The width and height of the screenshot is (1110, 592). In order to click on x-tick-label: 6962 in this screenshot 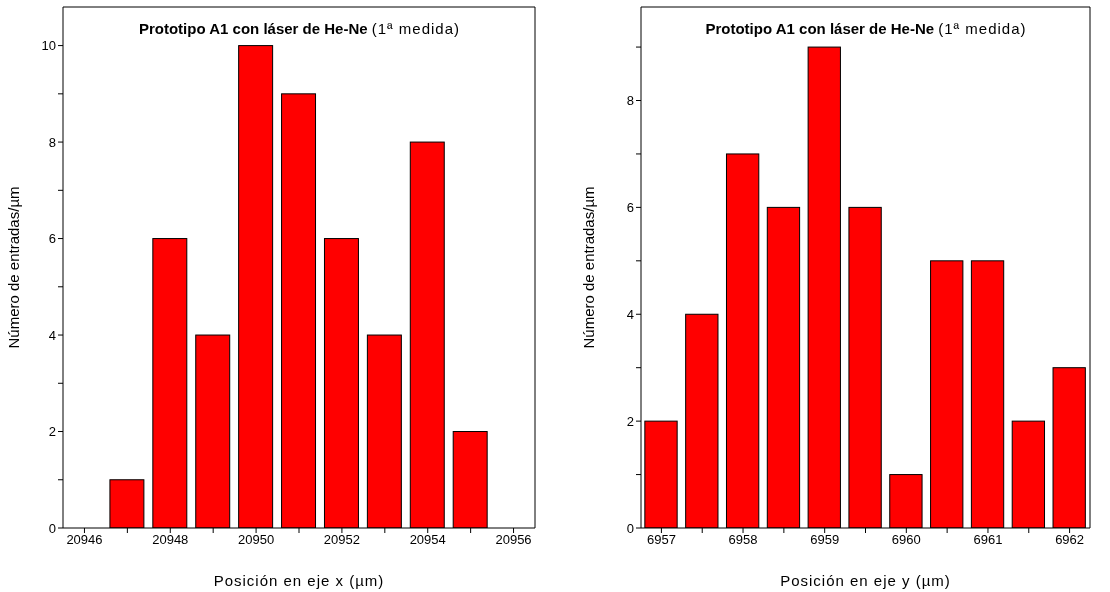, I will do `click(1070, 540)`.